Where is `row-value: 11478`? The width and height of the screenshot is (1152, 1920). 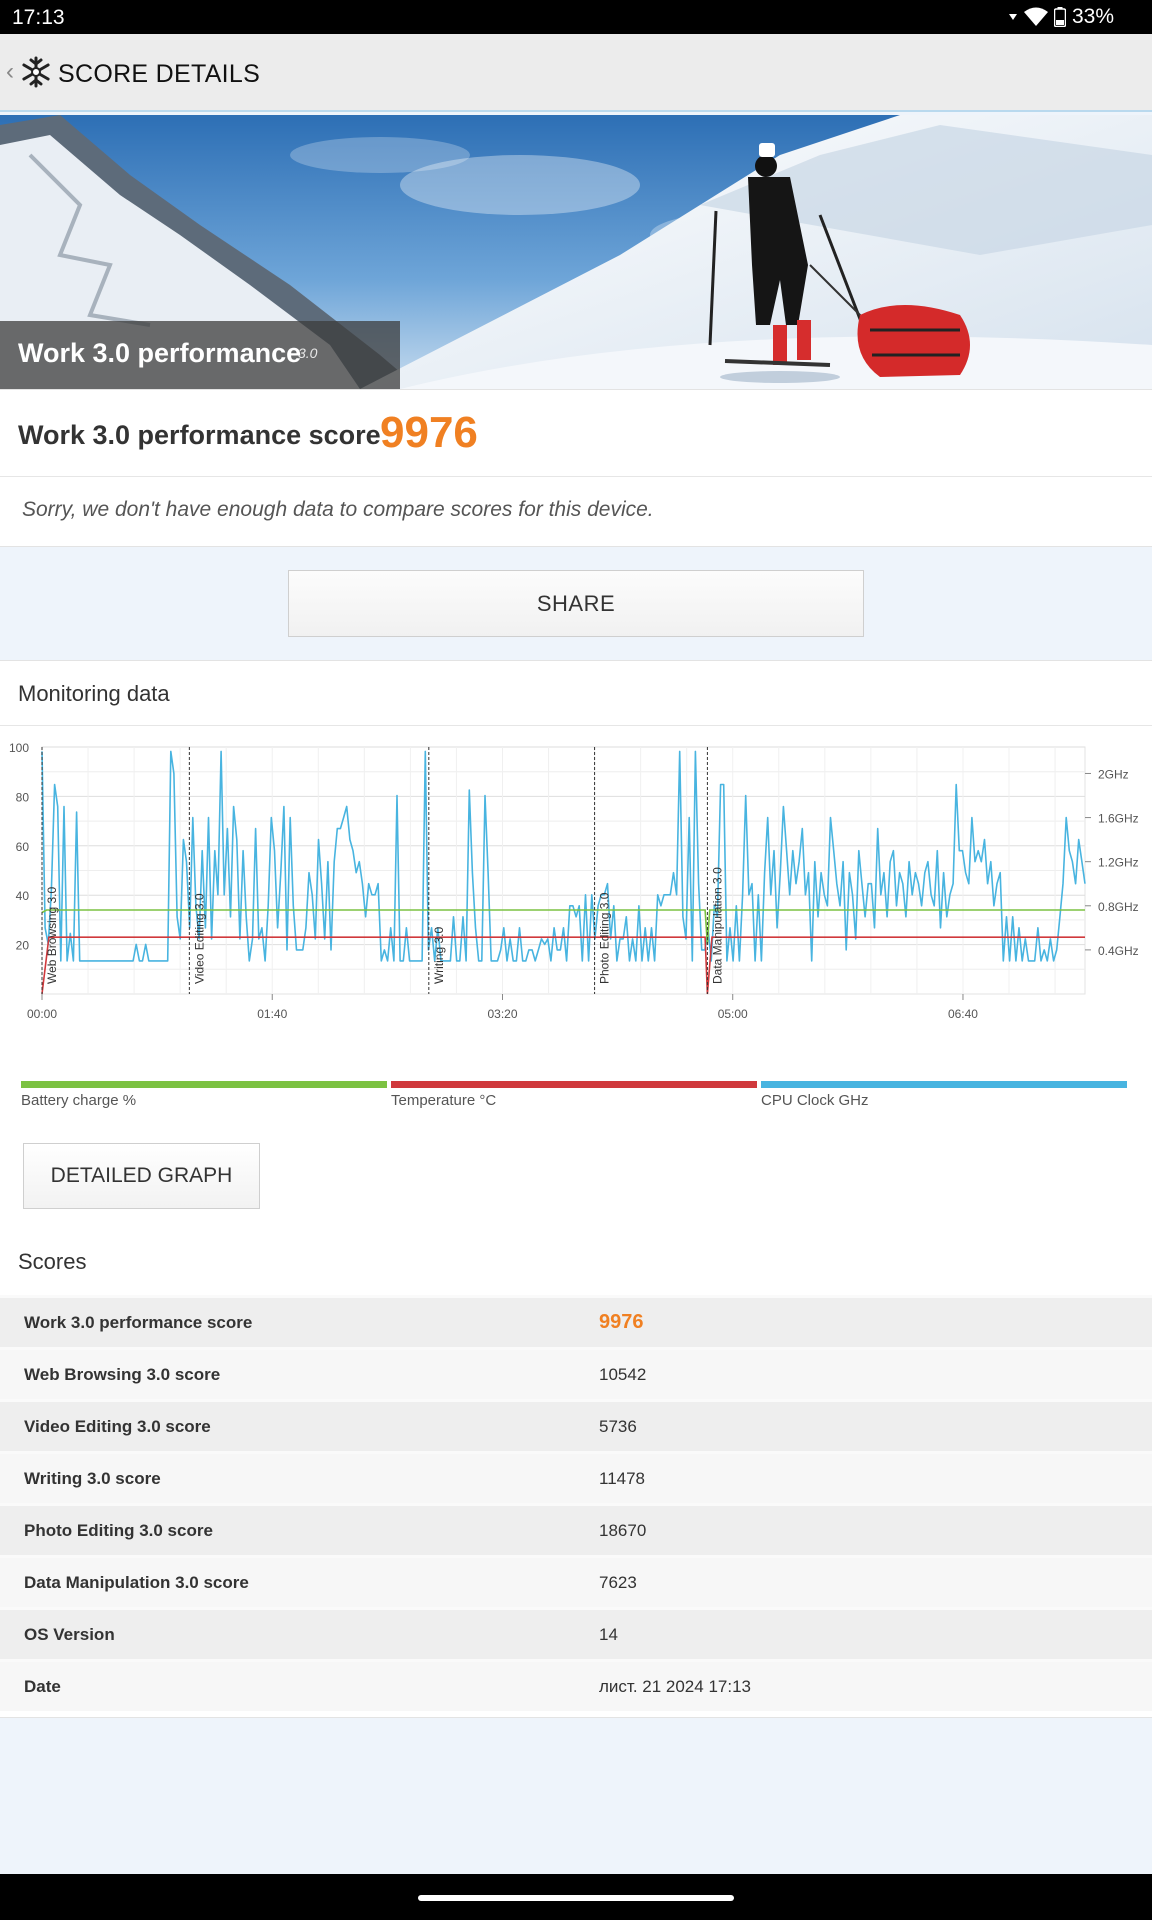 row-value: 11478 is located at coordinates (622, 1478).